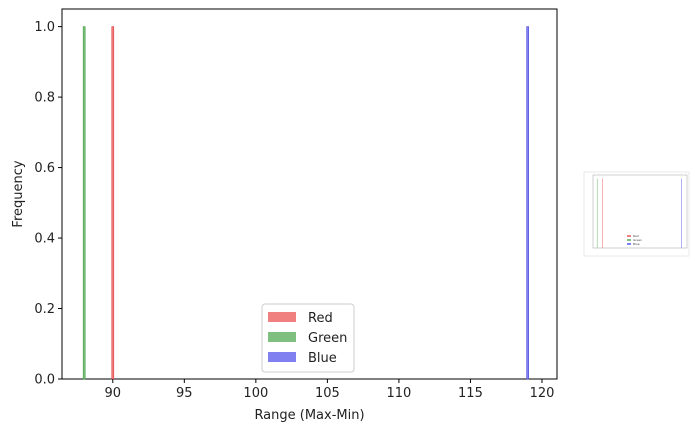  Describe the element at coordinates (44, 168) in the screenshot. I see `y-tick-label: 0.6` at that location.